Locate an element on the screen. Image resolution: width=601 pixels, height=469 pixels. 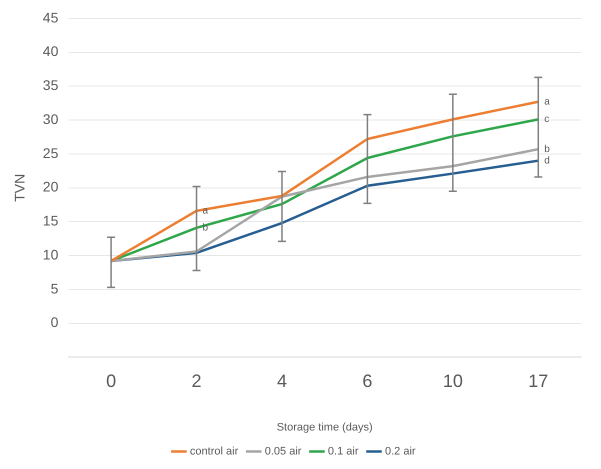
x-tick-label: 17 is located at coordinates (538, 380).